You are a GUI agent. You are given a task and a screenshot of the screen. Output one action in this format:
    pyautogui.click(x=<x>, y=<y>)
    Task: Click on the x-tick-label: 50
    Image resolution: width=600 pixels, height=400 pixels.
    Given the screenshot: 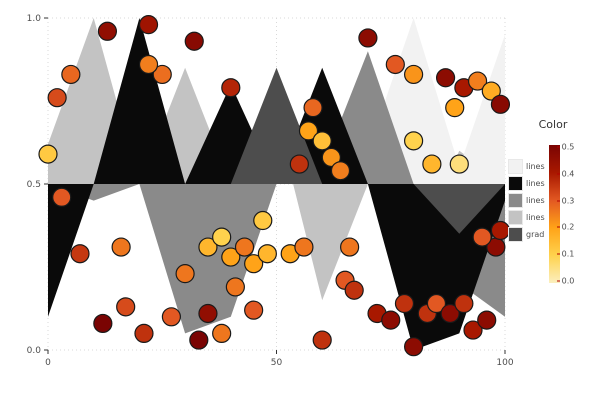 What is the action you would take?
    pyautogui.click(x=277, y=363)
    